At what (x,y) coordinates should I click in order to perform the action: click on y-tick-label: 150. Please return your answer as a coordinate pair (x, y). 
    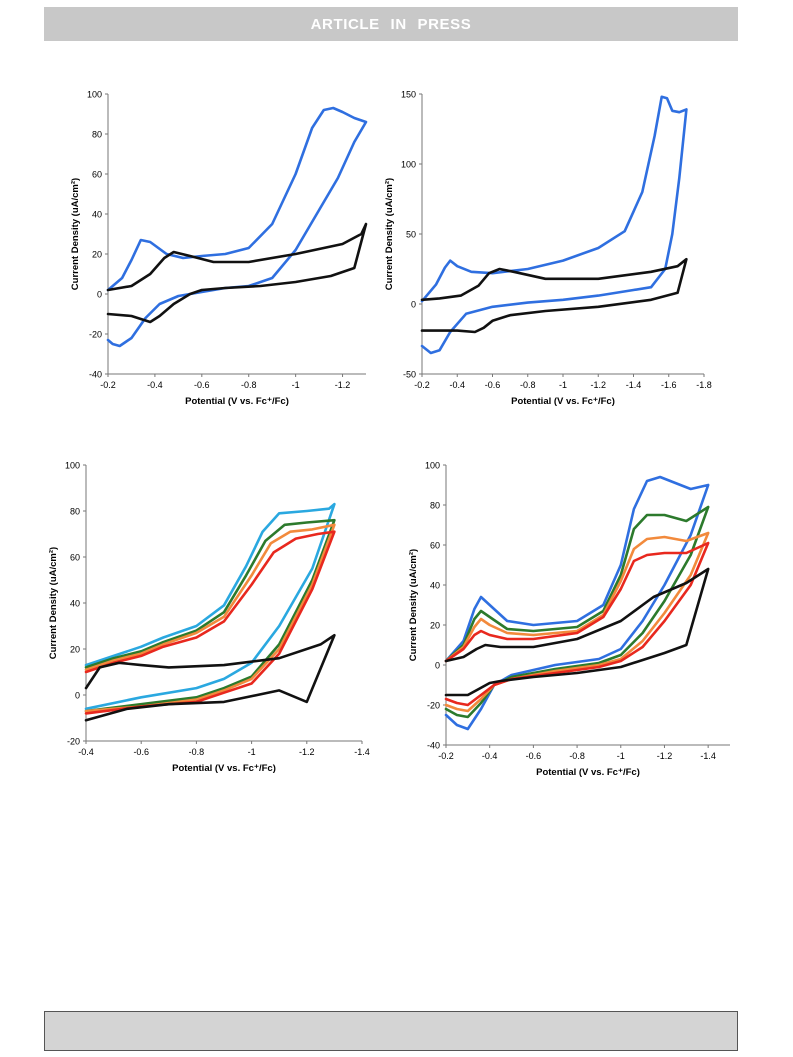
    Looking at the image, I should click on (408, 95).